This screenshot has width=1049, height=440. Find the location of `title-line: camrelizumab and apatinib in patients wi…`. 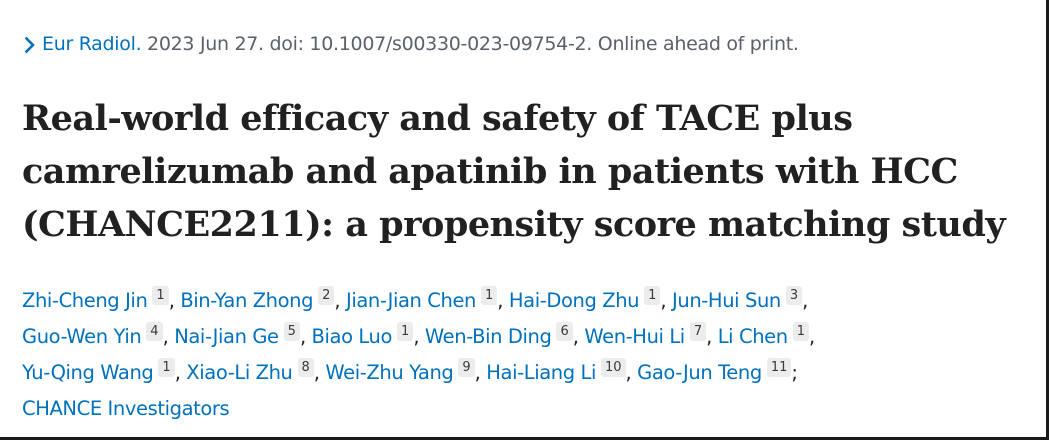

title-line: camrelizumab and apatinib in patients wi… is located at coordinates (490, 171).